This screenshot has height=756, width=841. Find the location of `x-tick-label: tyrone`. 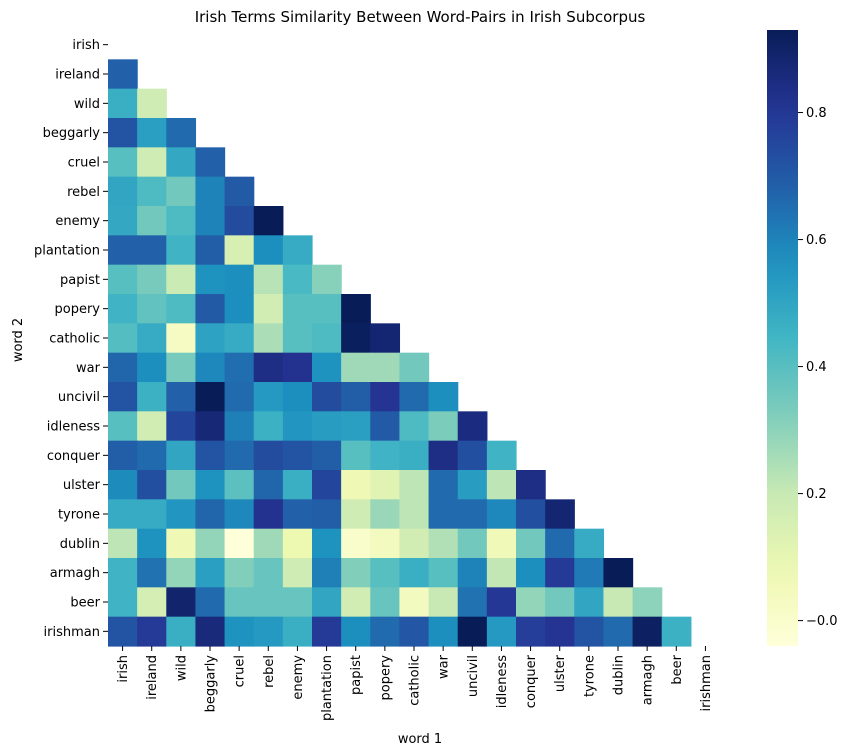

x-tick-label: tyrone is located at coordinates (589, 676).